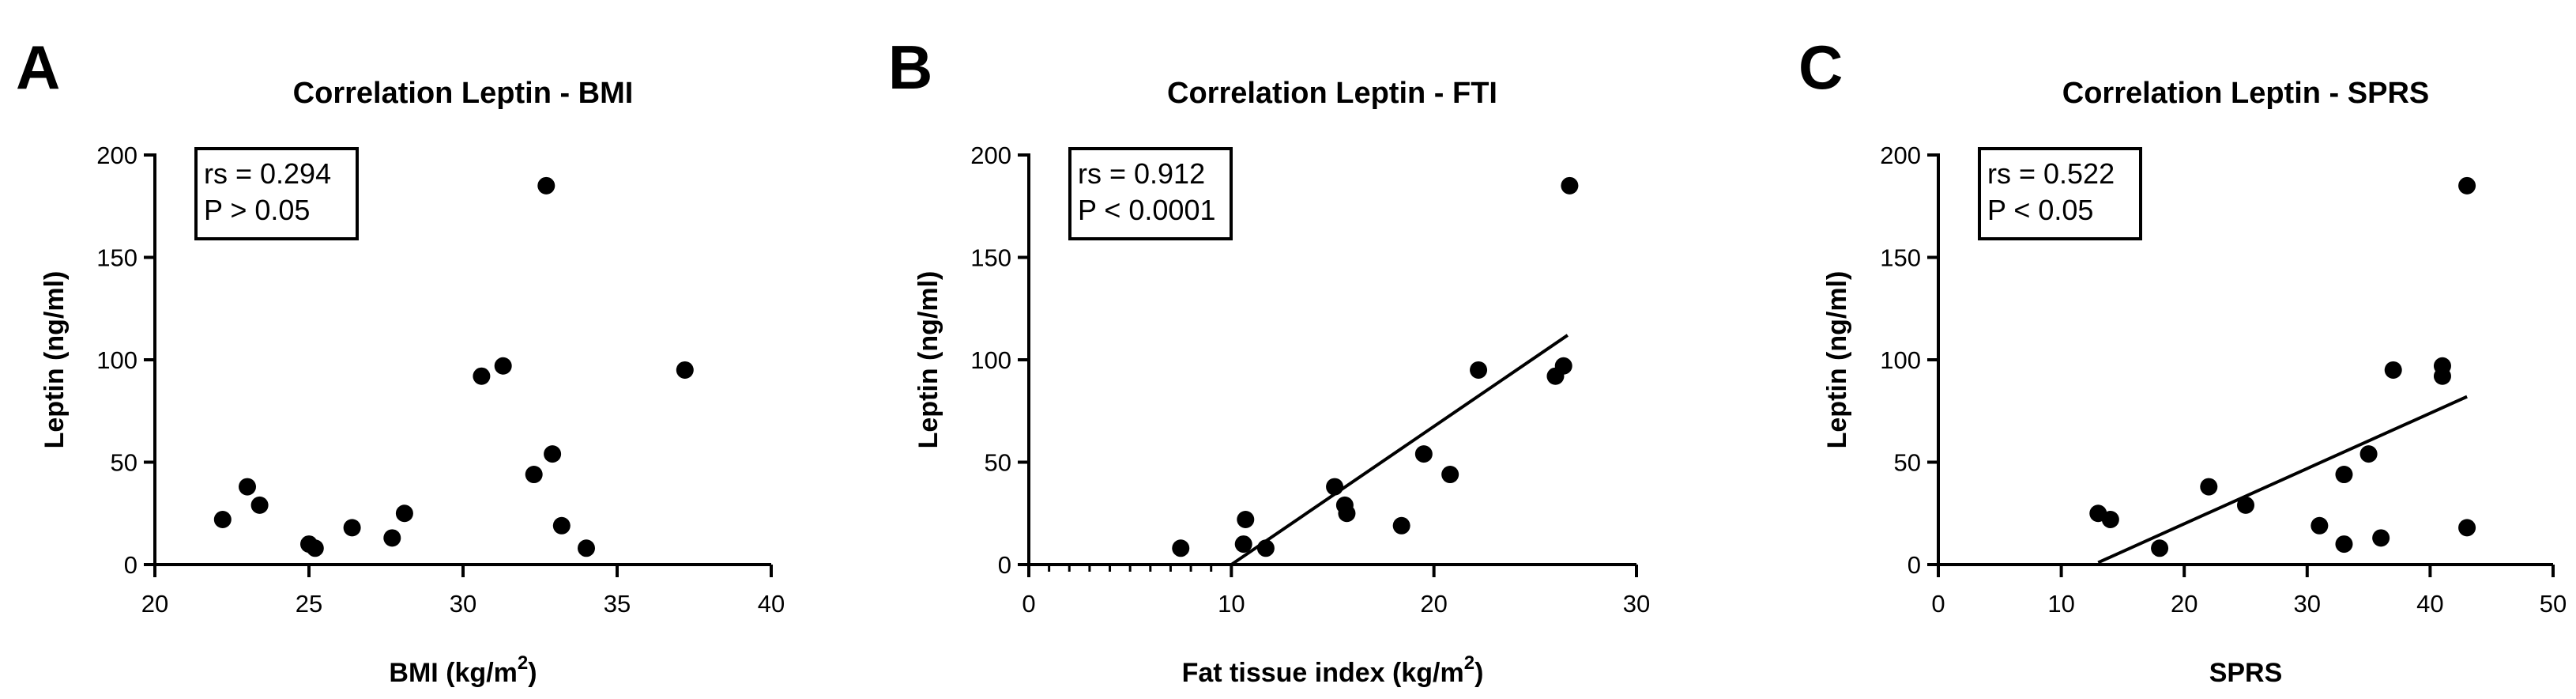  What do you see at coordinates (1141, 173) in the screenshot?
I see `spearman-rs: rs = 0.912` at bounding box center [1141, 173].